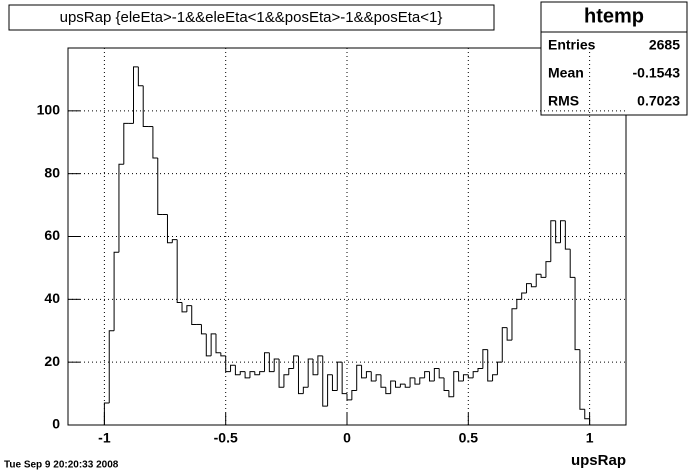 This screenshot has height=473, width=689. Describe the element at coordinates (598, 460) in the screenshot. I see `x-axis-label: upsRap` at that location.